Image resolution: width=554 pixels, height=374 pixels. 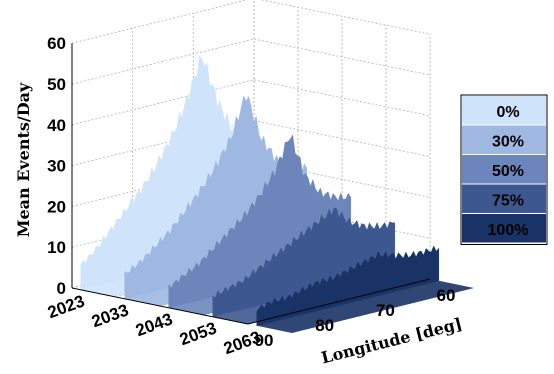 I want to click on z-axis-title: Mean Events/Day, so click(x=23, y=159).